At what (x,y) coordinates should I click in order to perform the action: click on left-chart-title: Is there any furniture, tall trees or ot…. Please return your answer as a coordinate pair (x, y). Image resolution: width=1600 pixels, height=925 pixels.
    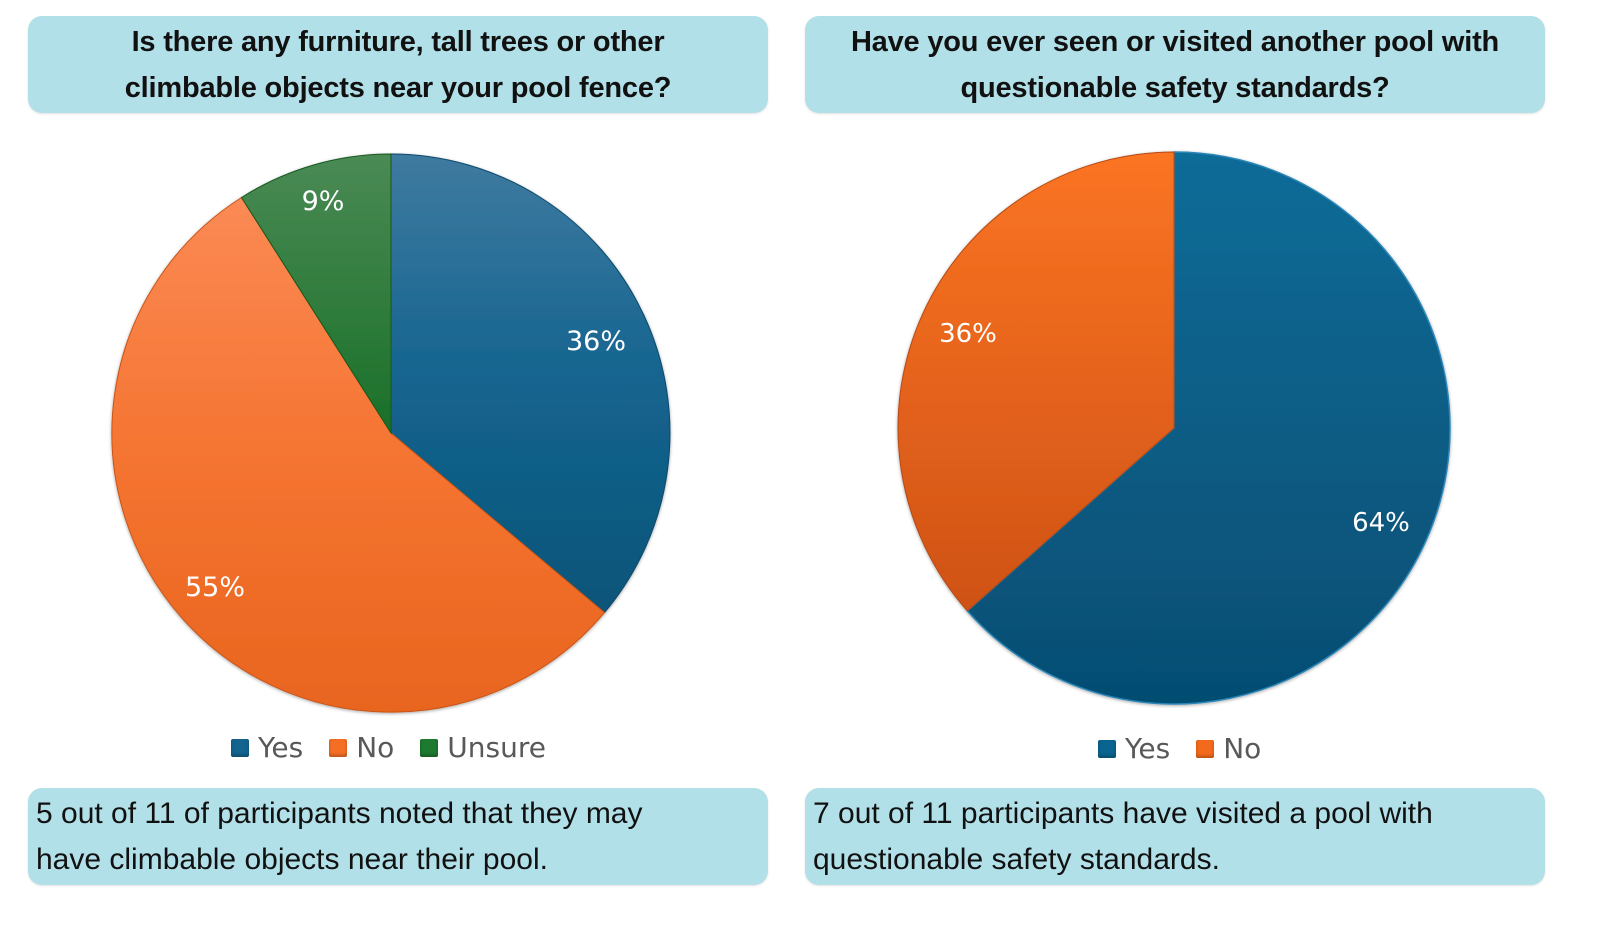
    Looking at the image, I should click on (398, 65).